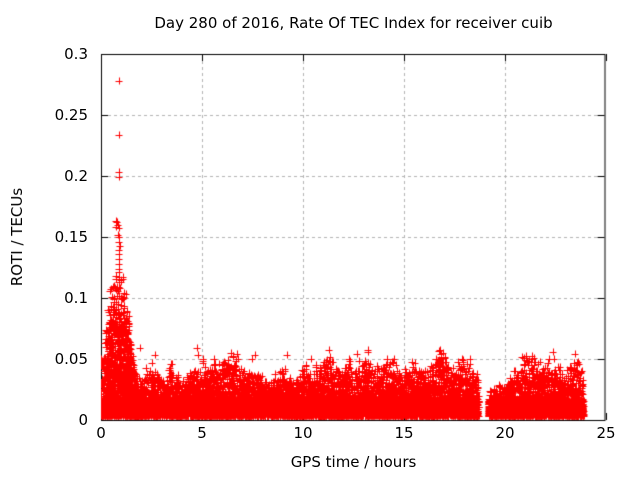  I want to click on y-tick-label: 0.15, so click(71, 237).